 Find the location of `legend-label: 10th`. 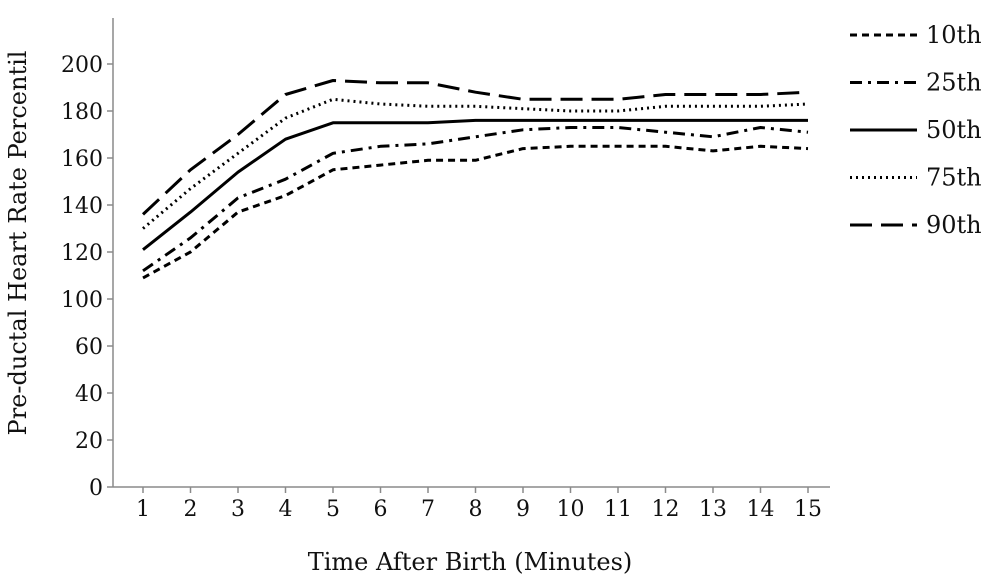

legend-label: 10th is located at coordinates (954, 35).